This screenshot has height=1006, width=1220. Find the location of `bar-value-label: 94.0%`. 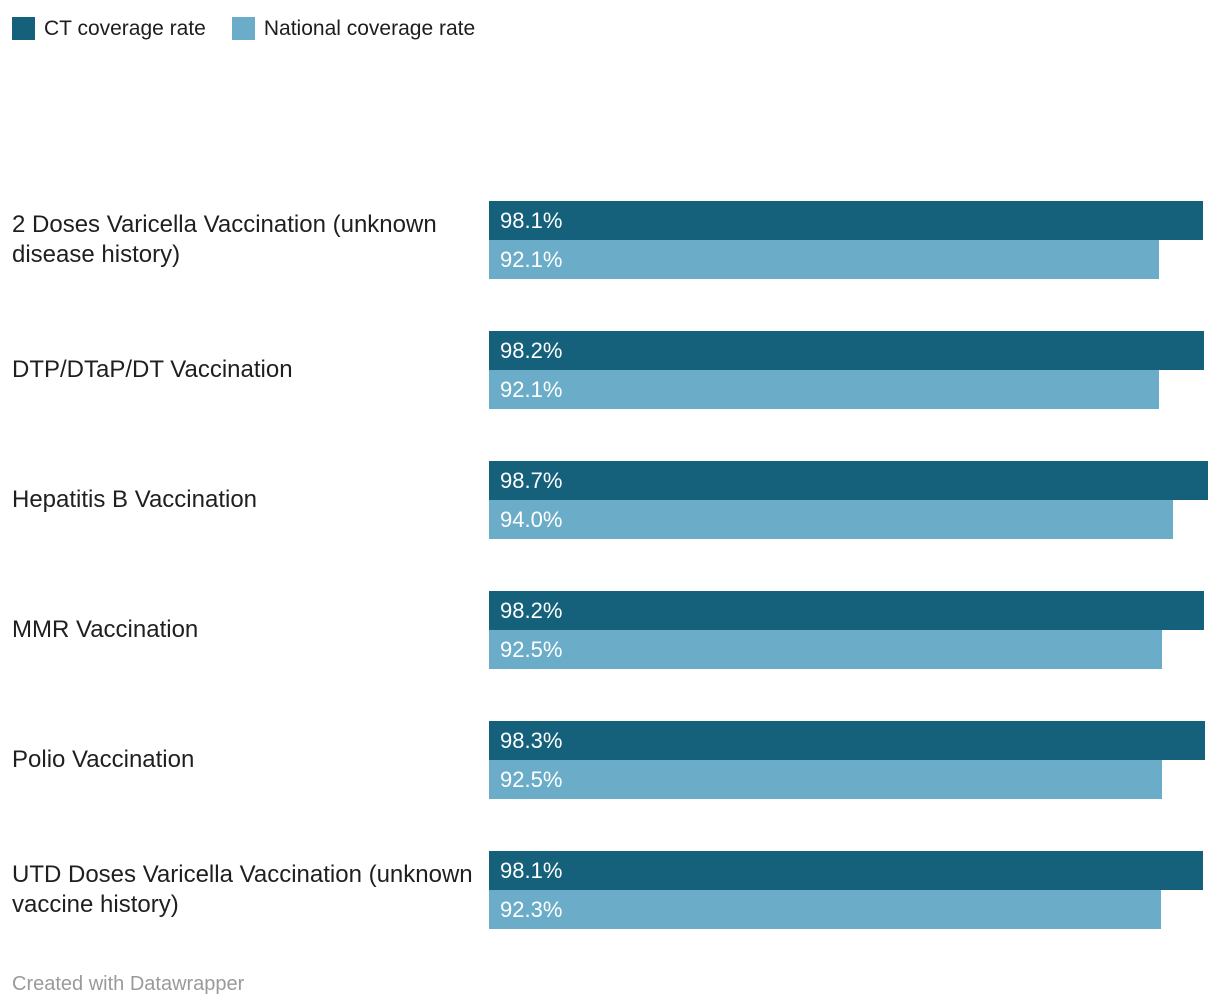

bar-value-label: 94.0% is located at coordinates (531, 519).